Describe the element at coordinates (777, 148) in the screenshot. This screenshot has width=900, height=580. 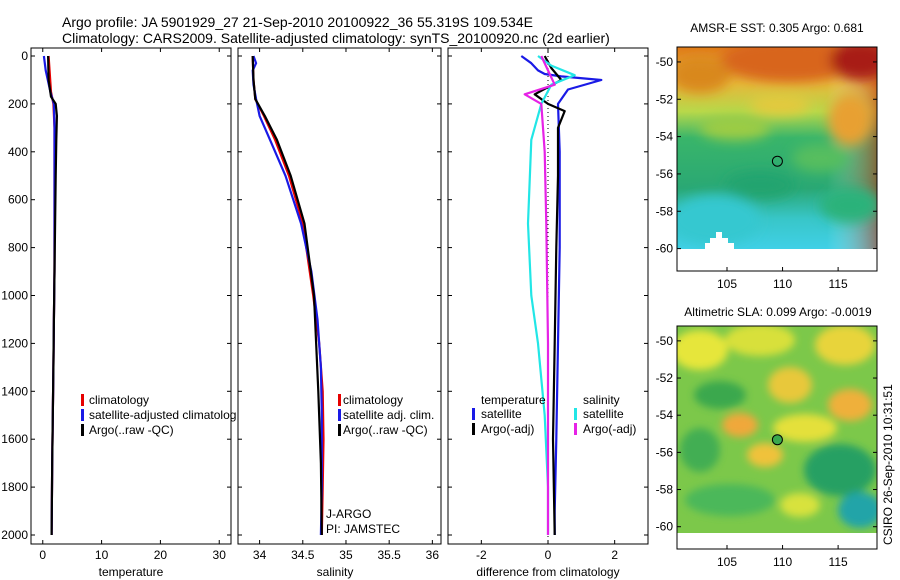
I see `sst-map-image` at that location.